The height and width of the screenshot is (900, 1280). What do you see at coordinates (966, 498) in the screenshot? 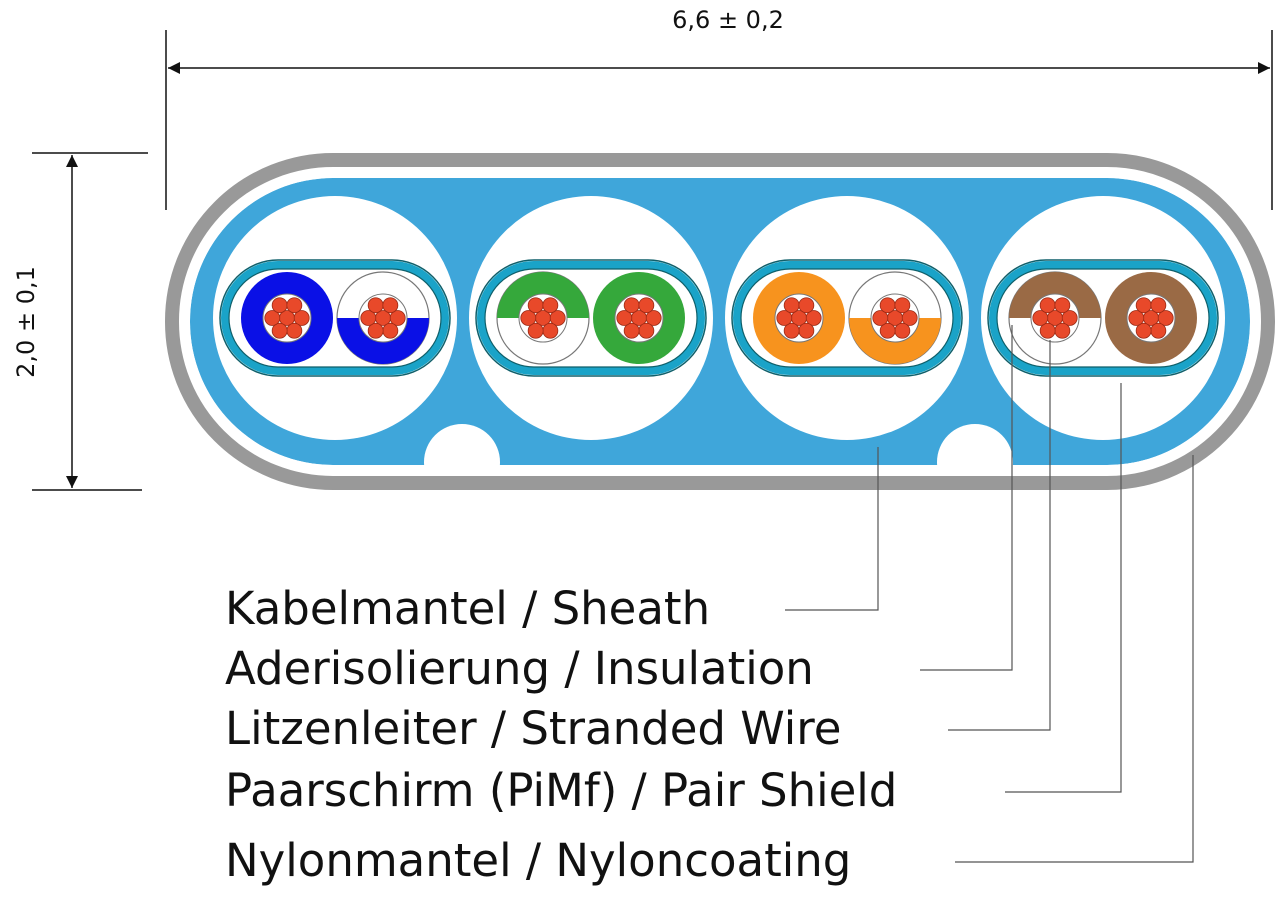
I see `leader-insulation` at bounding box center [966, 498].